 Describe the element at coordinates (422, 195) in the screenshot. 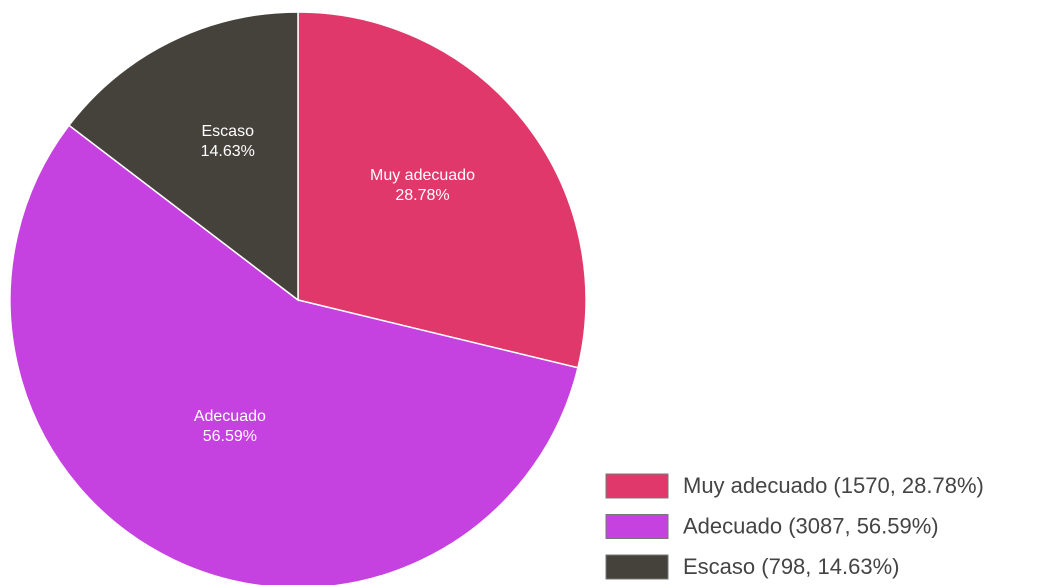

I see `slice-percentage: 28.78%` at that location.